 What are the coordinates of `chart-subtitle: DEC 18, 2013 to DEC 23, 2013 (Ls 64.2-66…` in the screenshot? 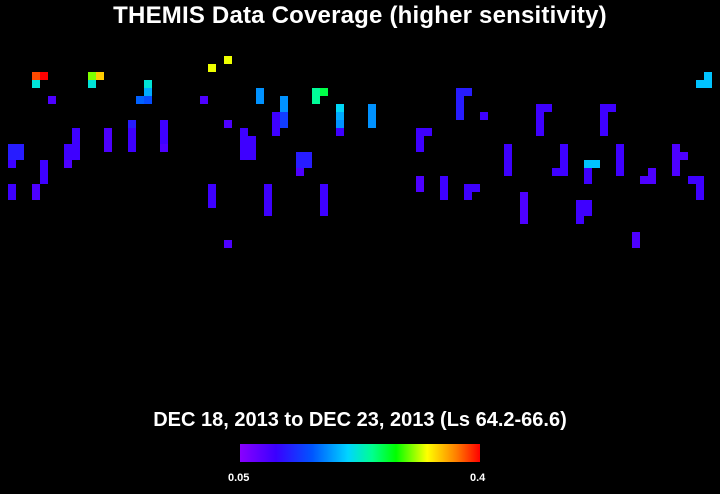 It's located at (360, 420).